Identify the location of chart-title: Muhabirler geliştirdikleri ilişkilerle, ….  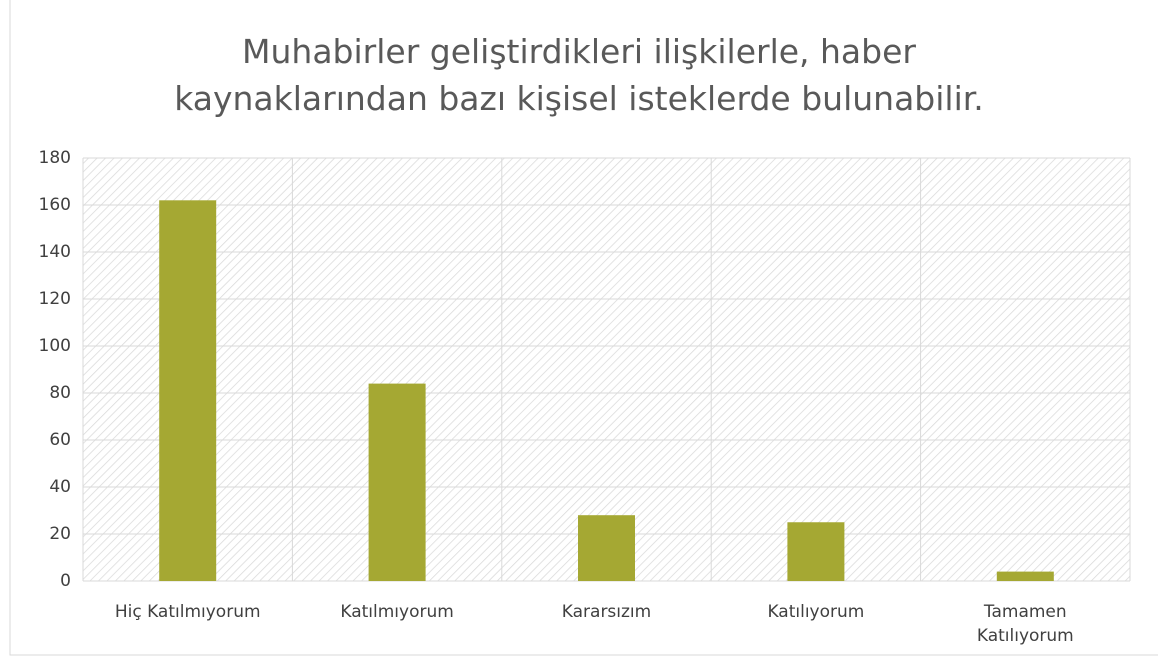
(579, 75).